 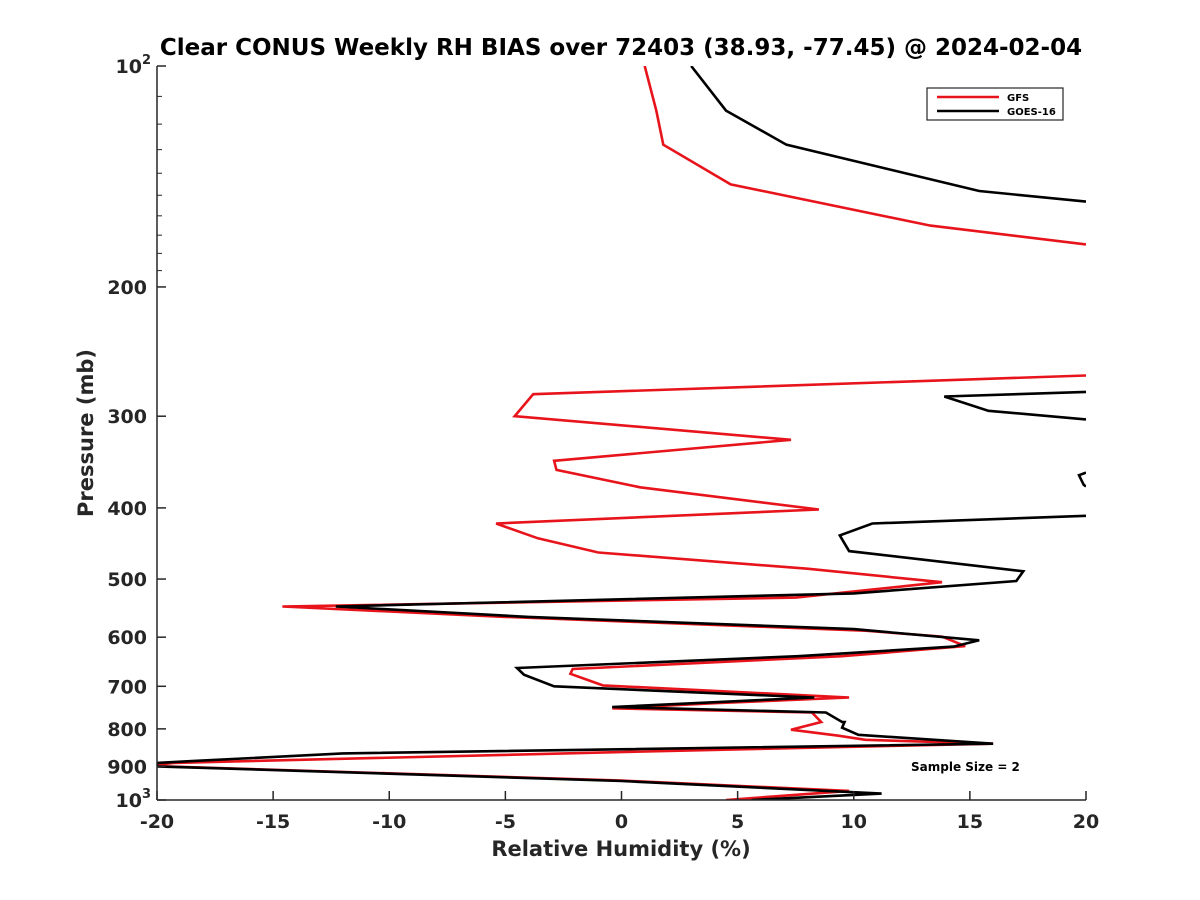 I want to click on x-tick-label: -10, so click(x=389, y=822).